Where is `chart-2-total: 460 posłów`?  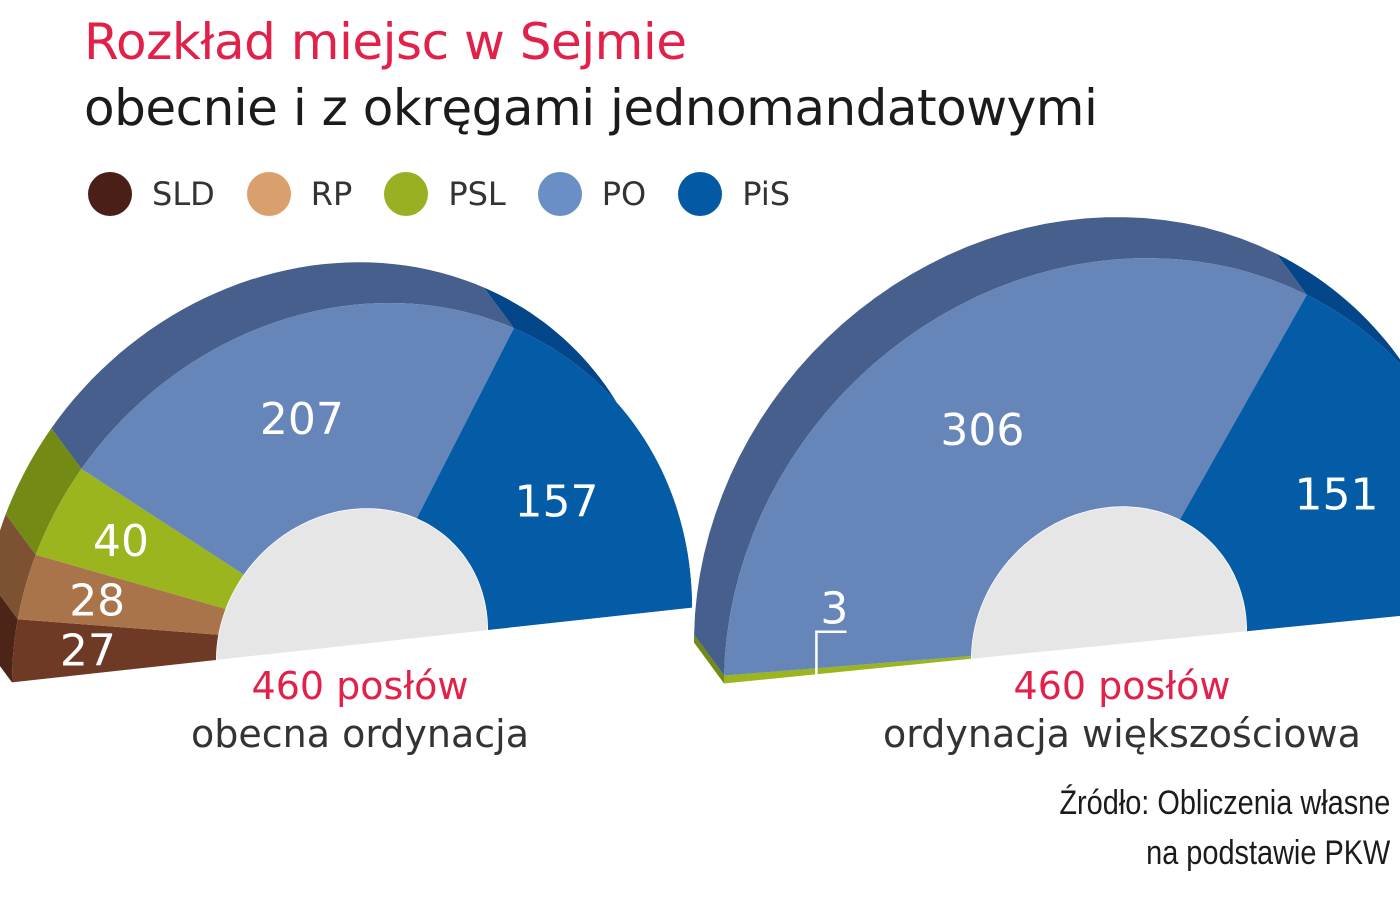 chart-2-total: 460 posłów is located at coordinates (1122, 686).